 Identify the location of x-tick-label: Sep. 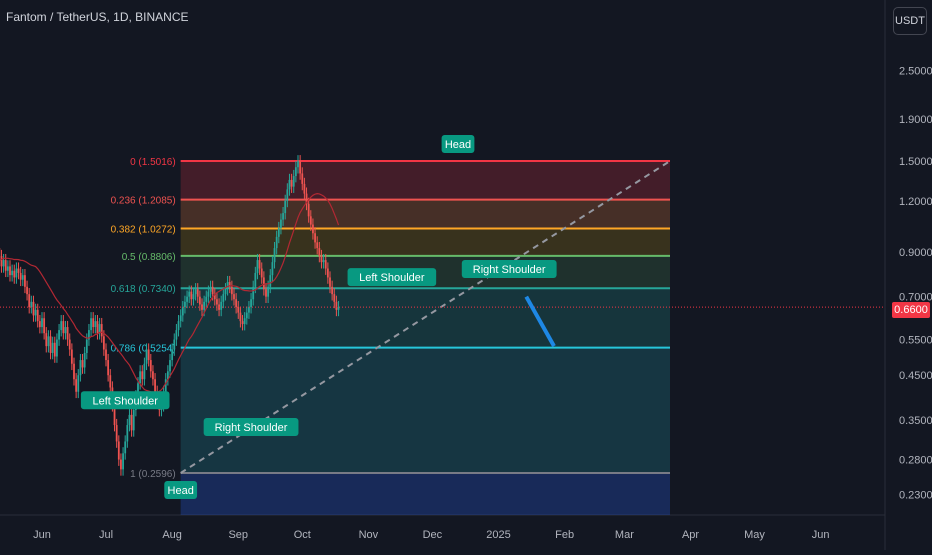
(238, 535).